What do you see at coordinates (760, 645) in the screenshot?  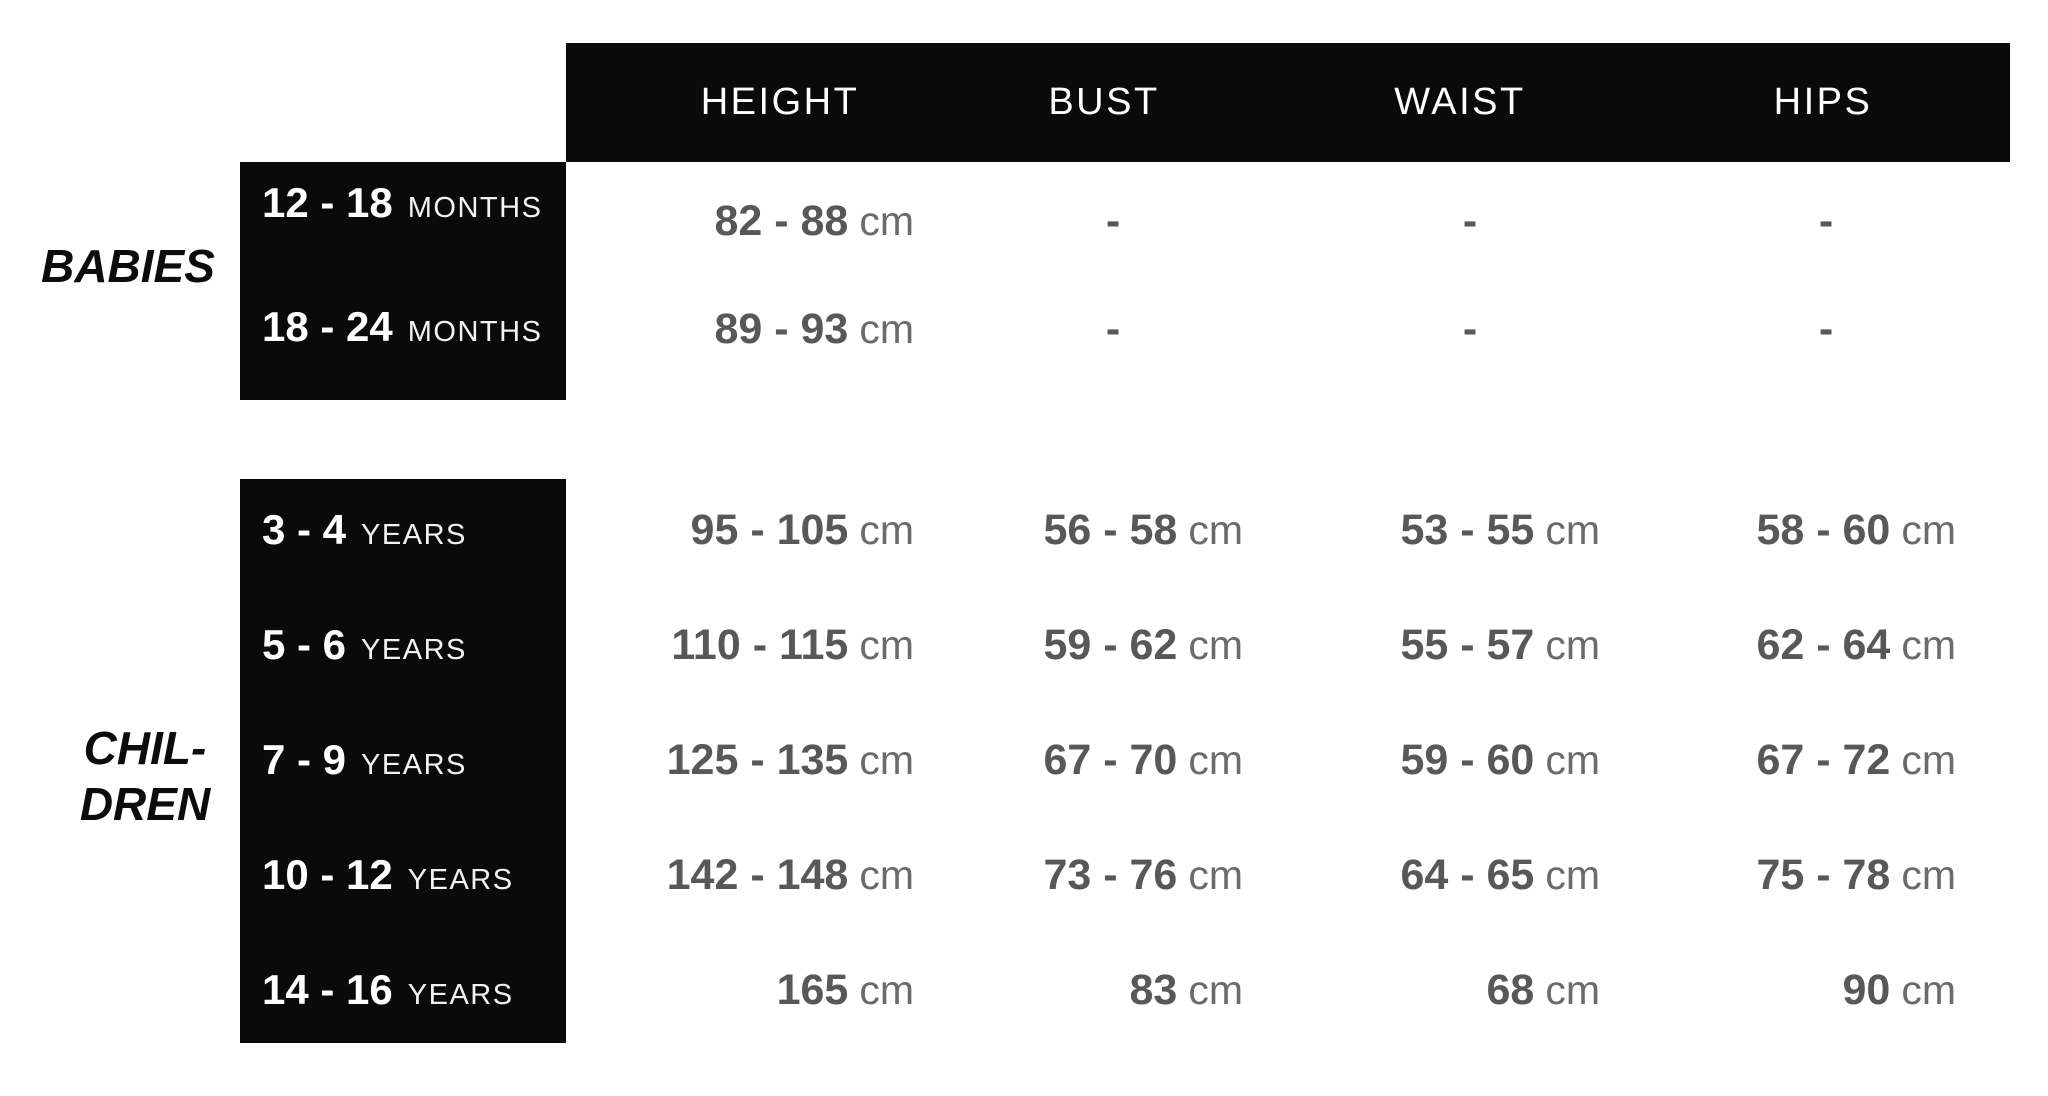 I see `value-number: 110 - 115` at bounding box center [760, 645].